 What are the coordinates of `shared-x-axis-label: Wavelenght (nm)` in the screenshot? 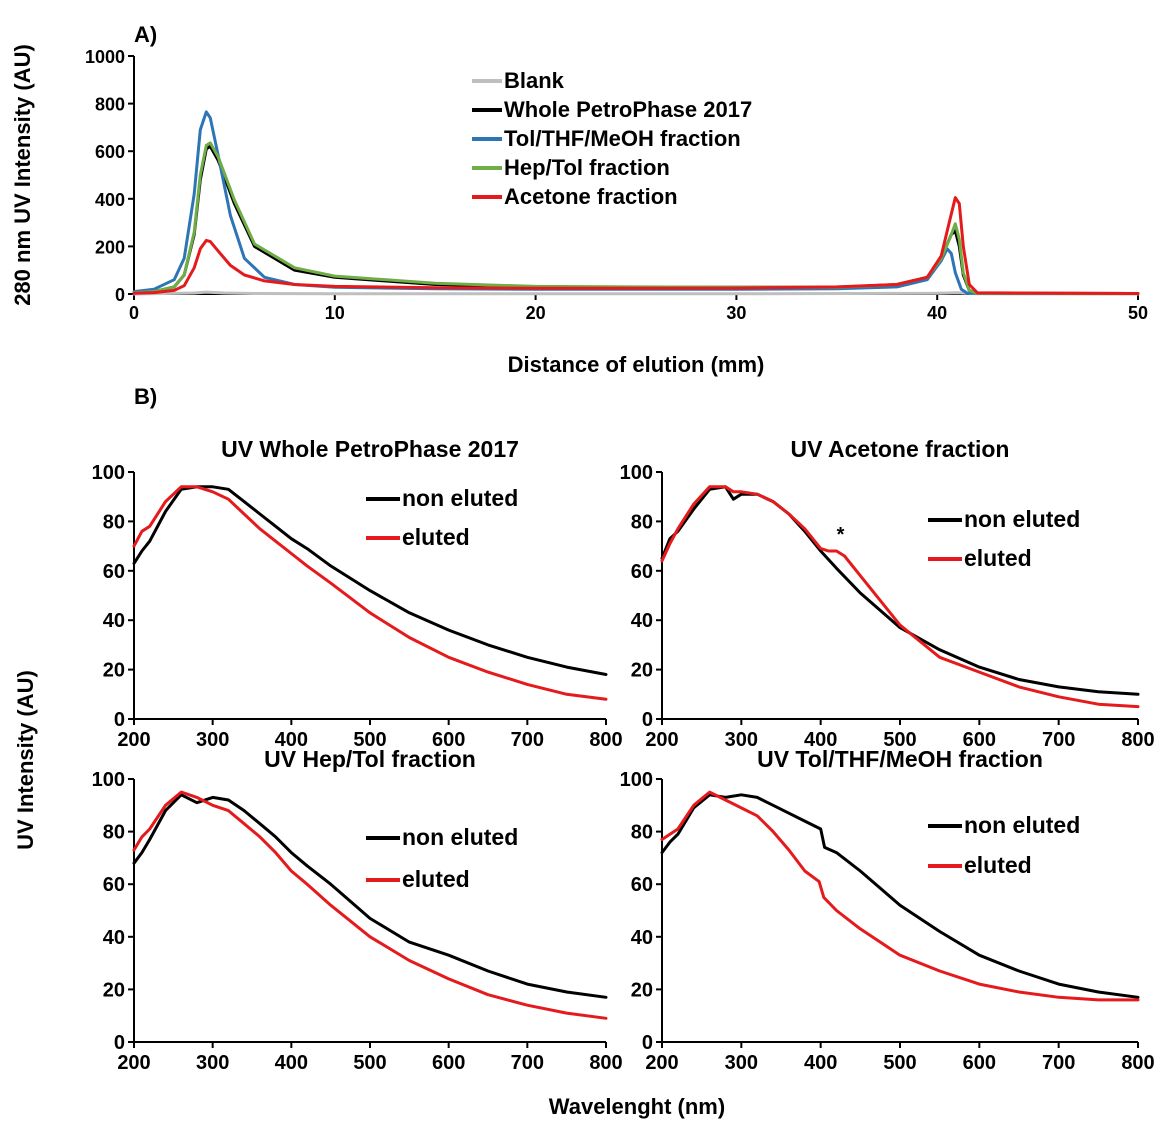 It's located at (637, 1106).